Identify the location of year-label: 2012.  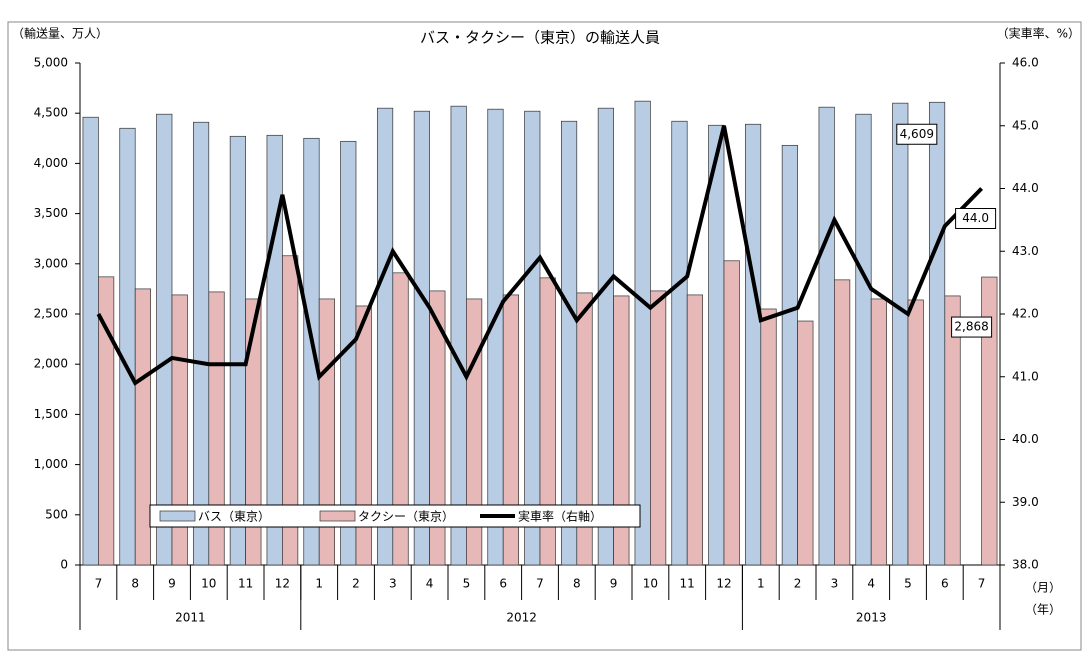
(521, 618).